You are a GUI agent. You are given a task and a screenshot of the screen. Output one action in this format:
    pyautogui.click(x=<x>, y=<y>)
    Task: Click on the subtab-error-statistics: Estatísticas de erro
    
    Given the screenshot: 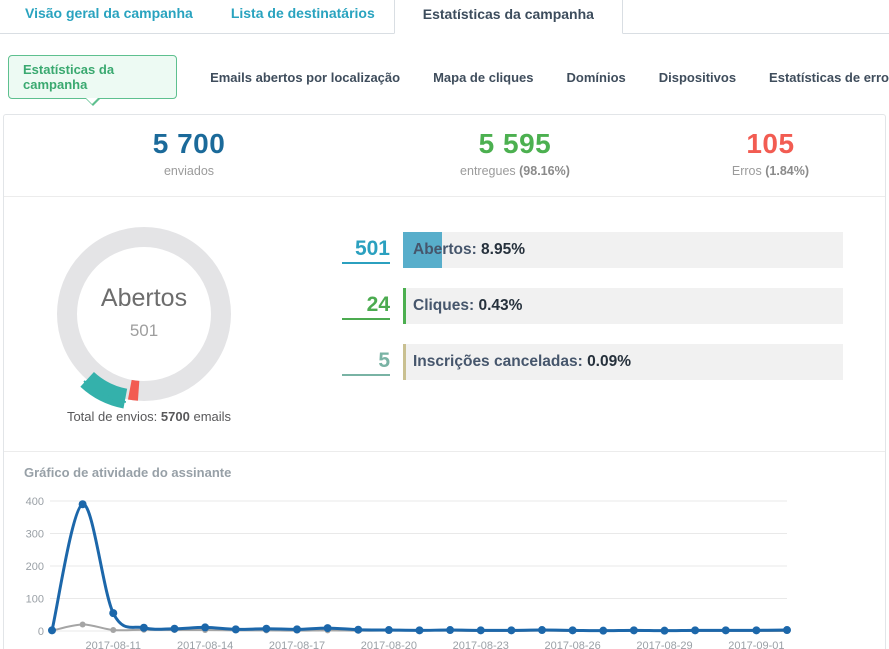 What is the action you would take?
    pyautogui.click(x=829, y=77)
    